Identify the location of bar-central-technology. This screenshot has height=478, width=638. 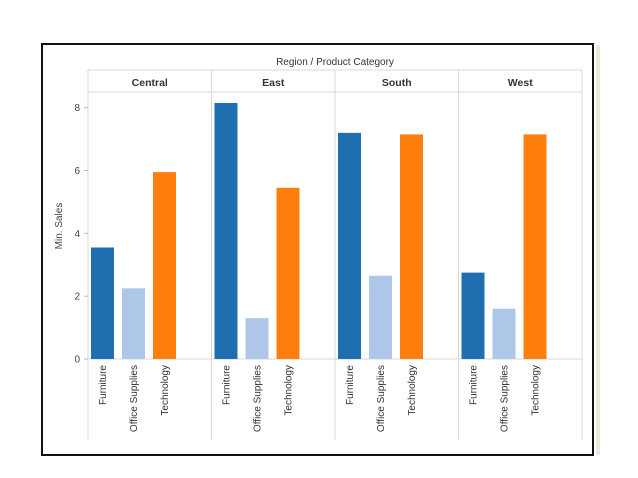
(164, 265).